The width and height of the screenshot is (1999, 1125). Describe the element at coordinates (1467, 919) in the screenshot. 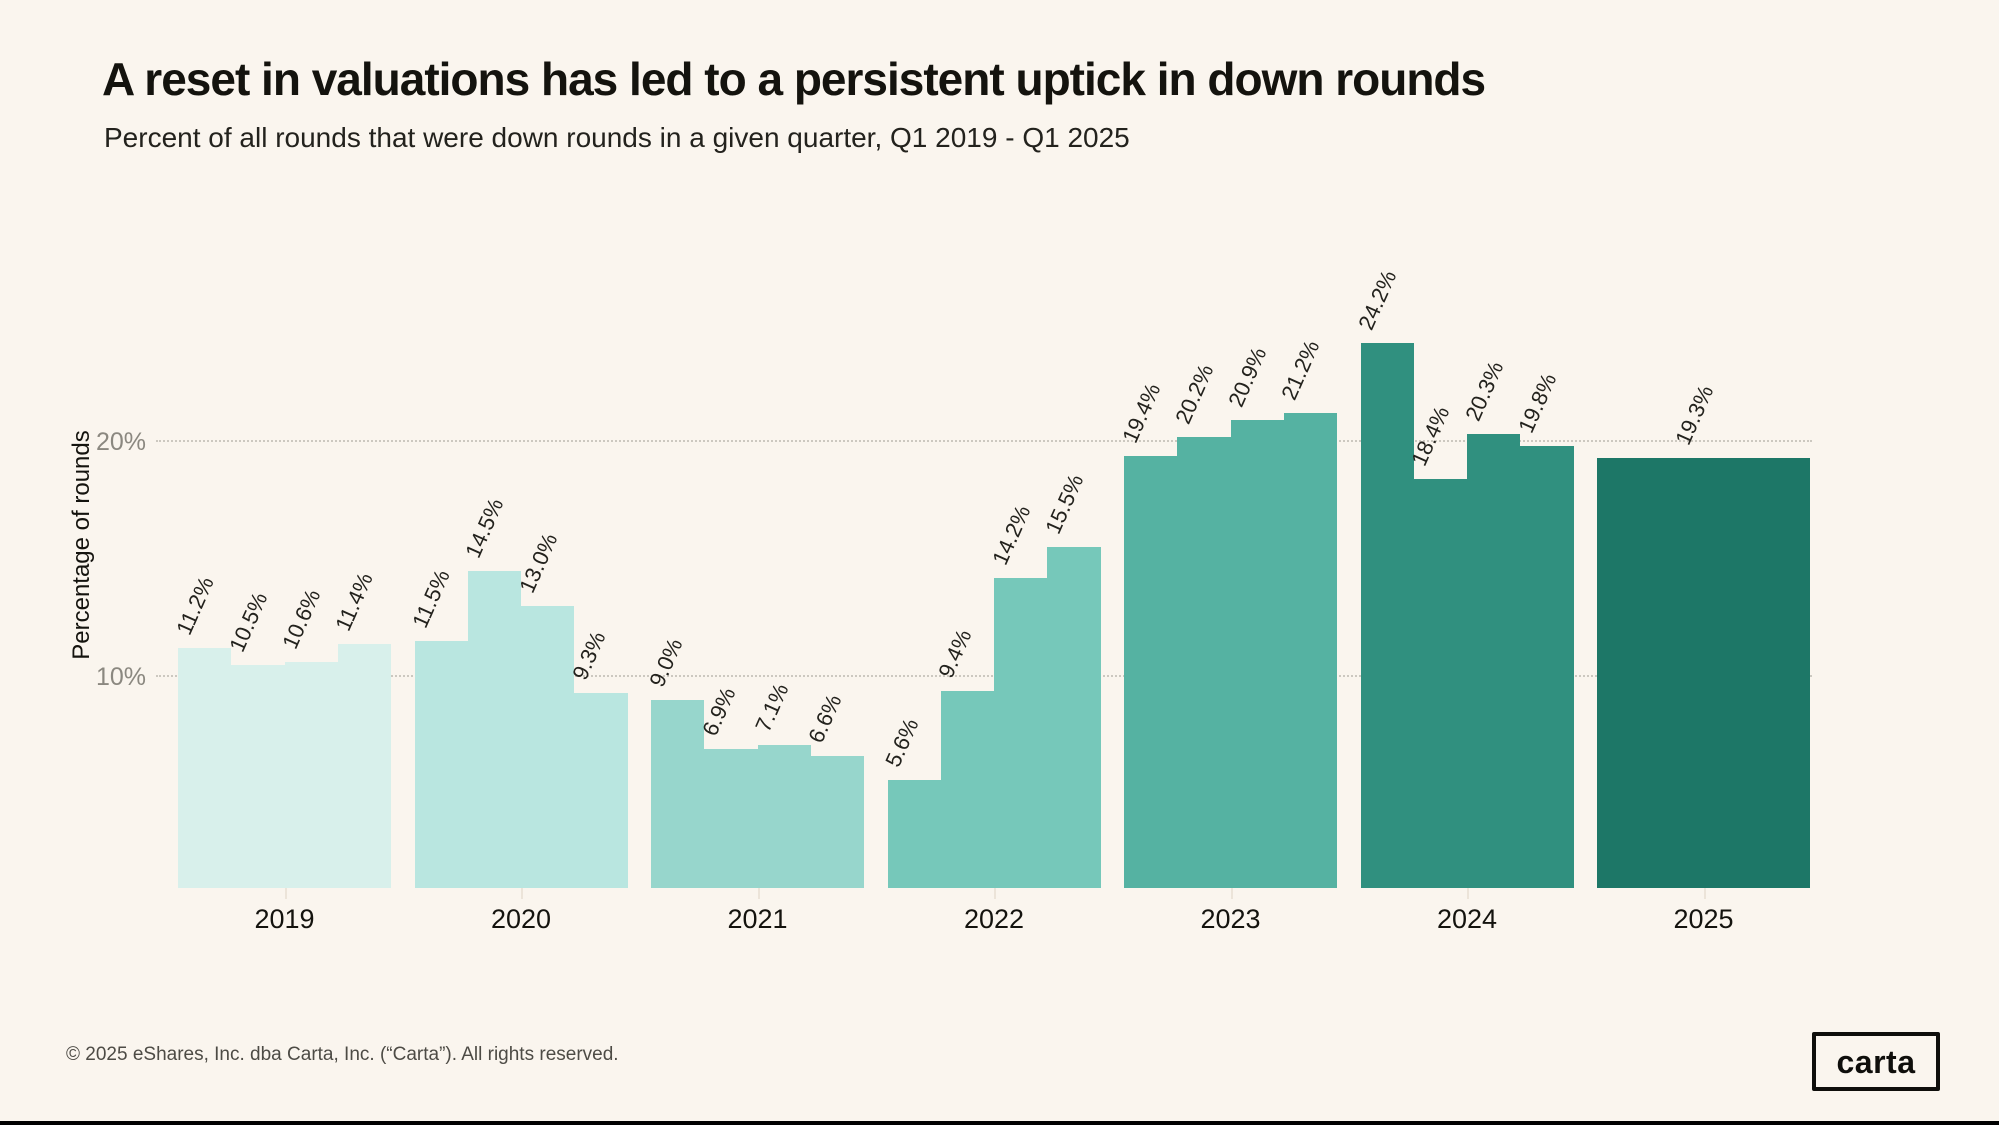

I see `x-axis-label-2024: 2024` at that location.